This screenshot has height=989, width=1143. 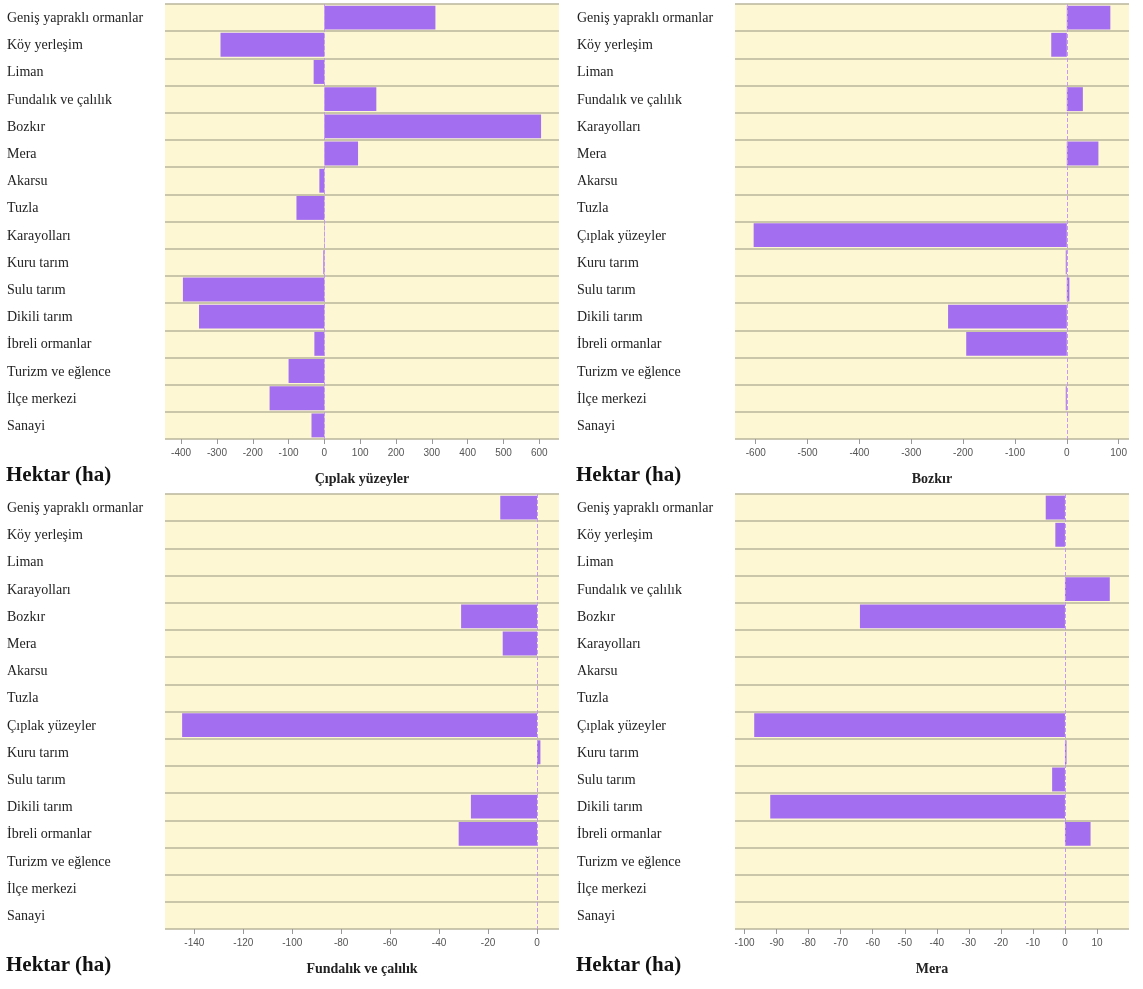 What do you see at coordinates (969, 942) in the screenshot?
I see `x-tick-label: -30` at bounding box center [969, 942].